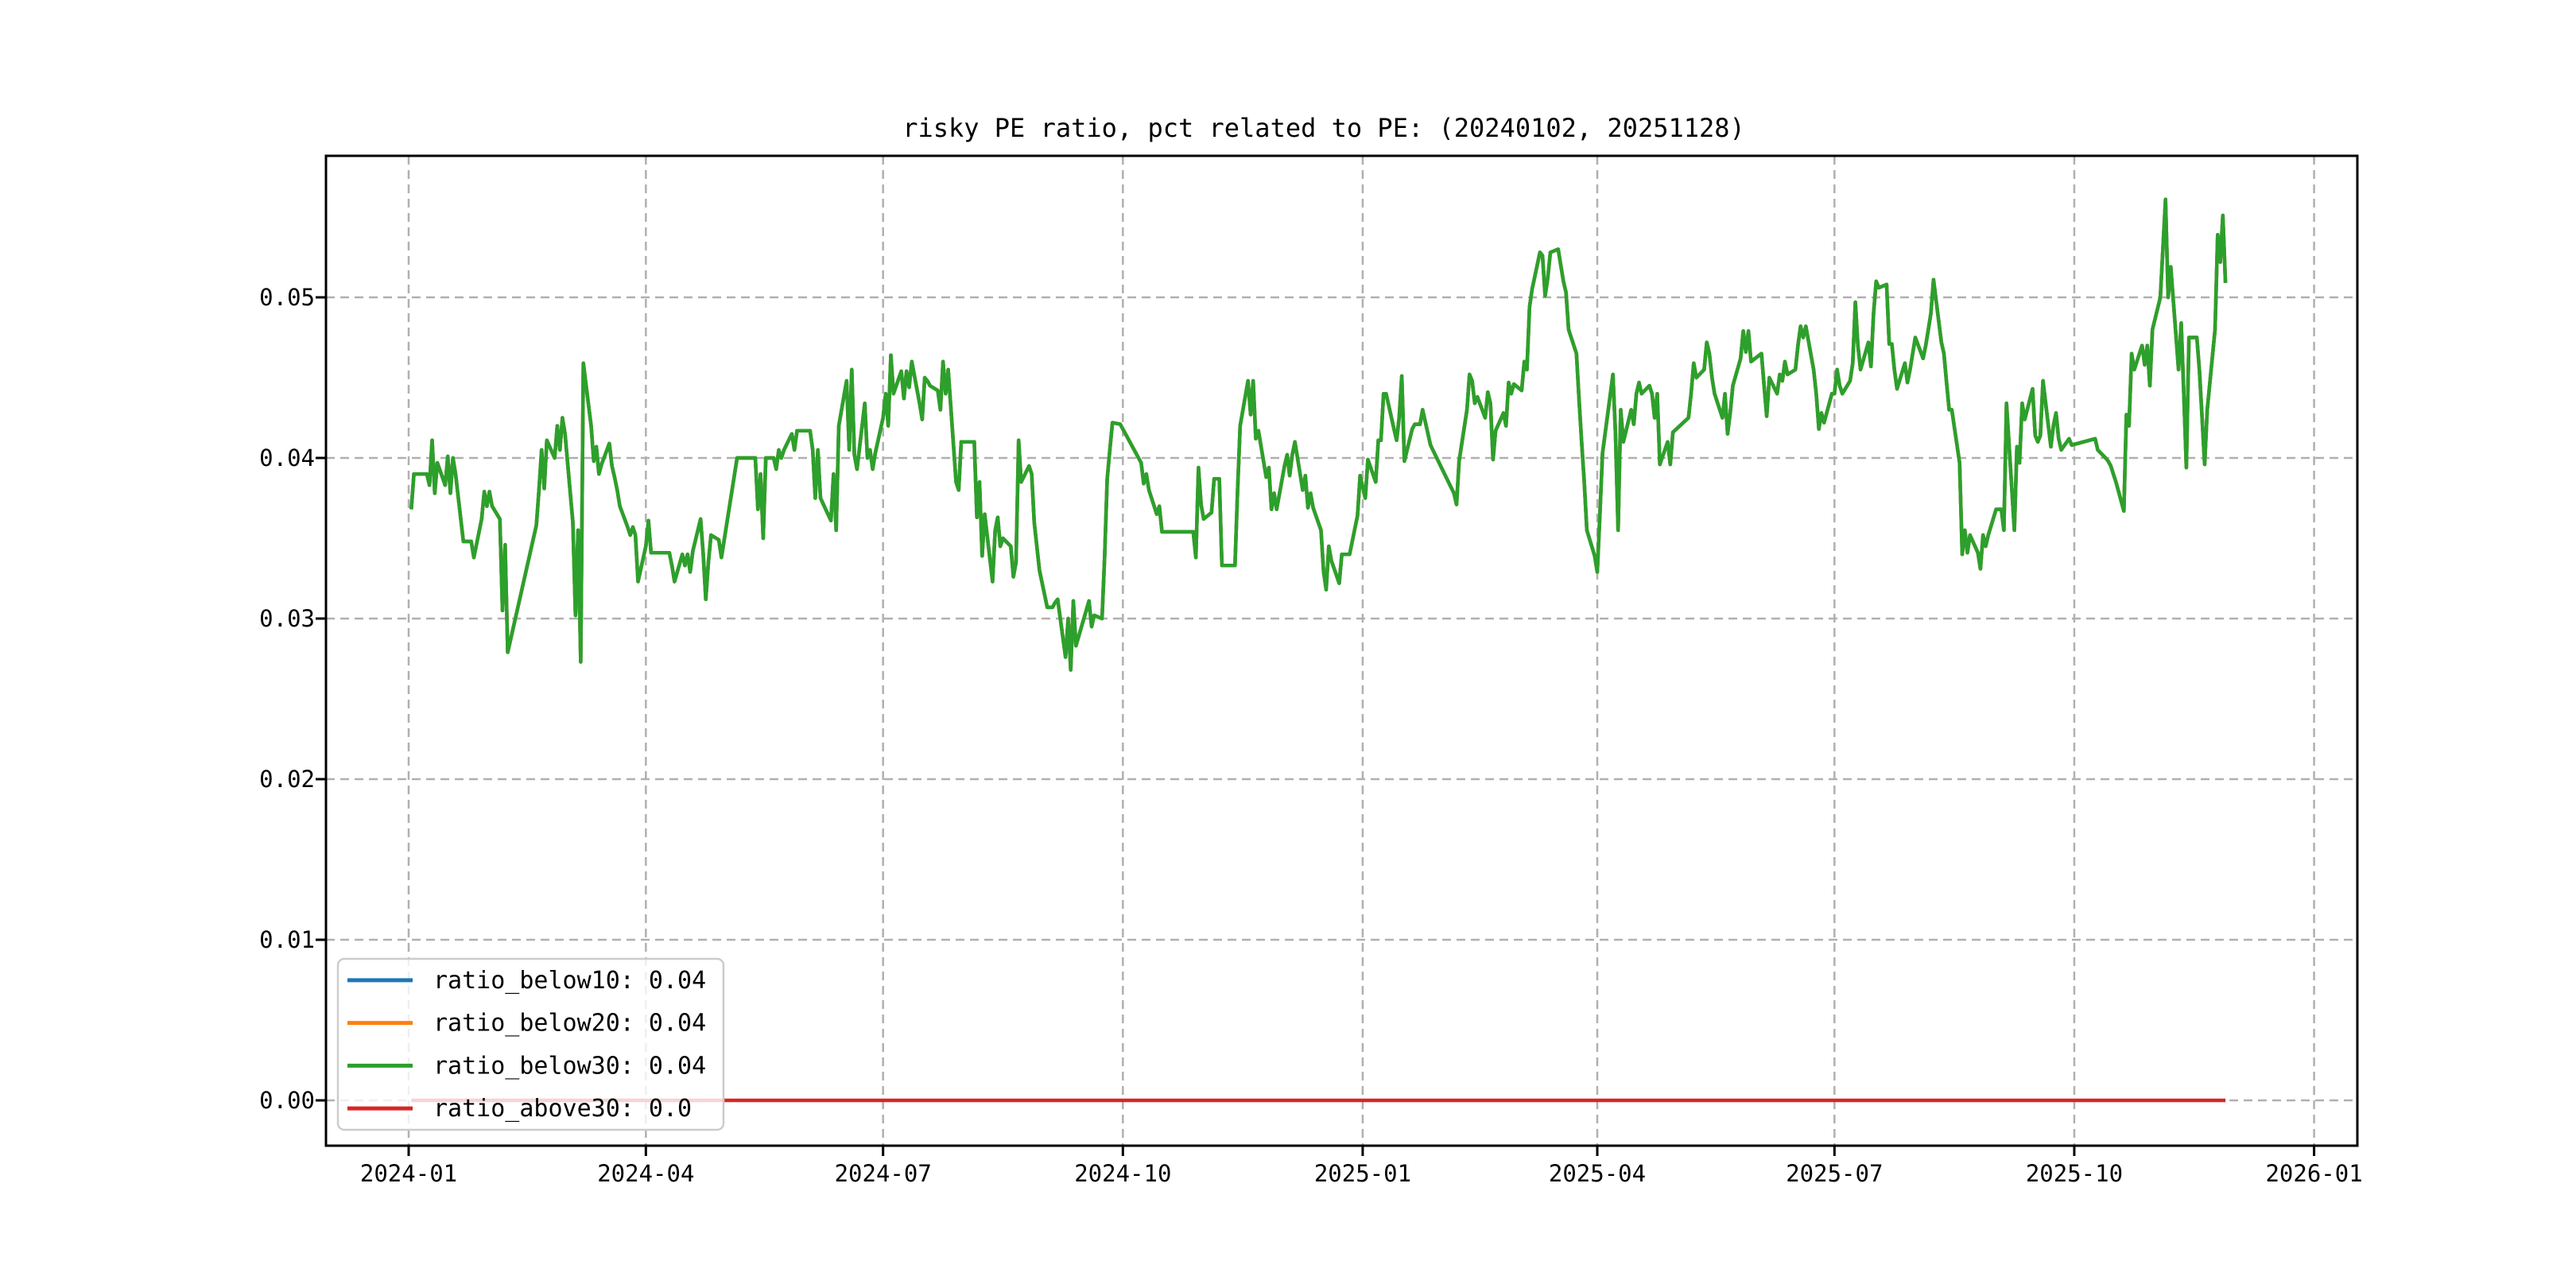 This screenshot has width=2576, height=1288. What do you see at coordinates (287, 458) in the screenshot?
I see `y-tick-label: 0.04` at bounding box center [287, 458].